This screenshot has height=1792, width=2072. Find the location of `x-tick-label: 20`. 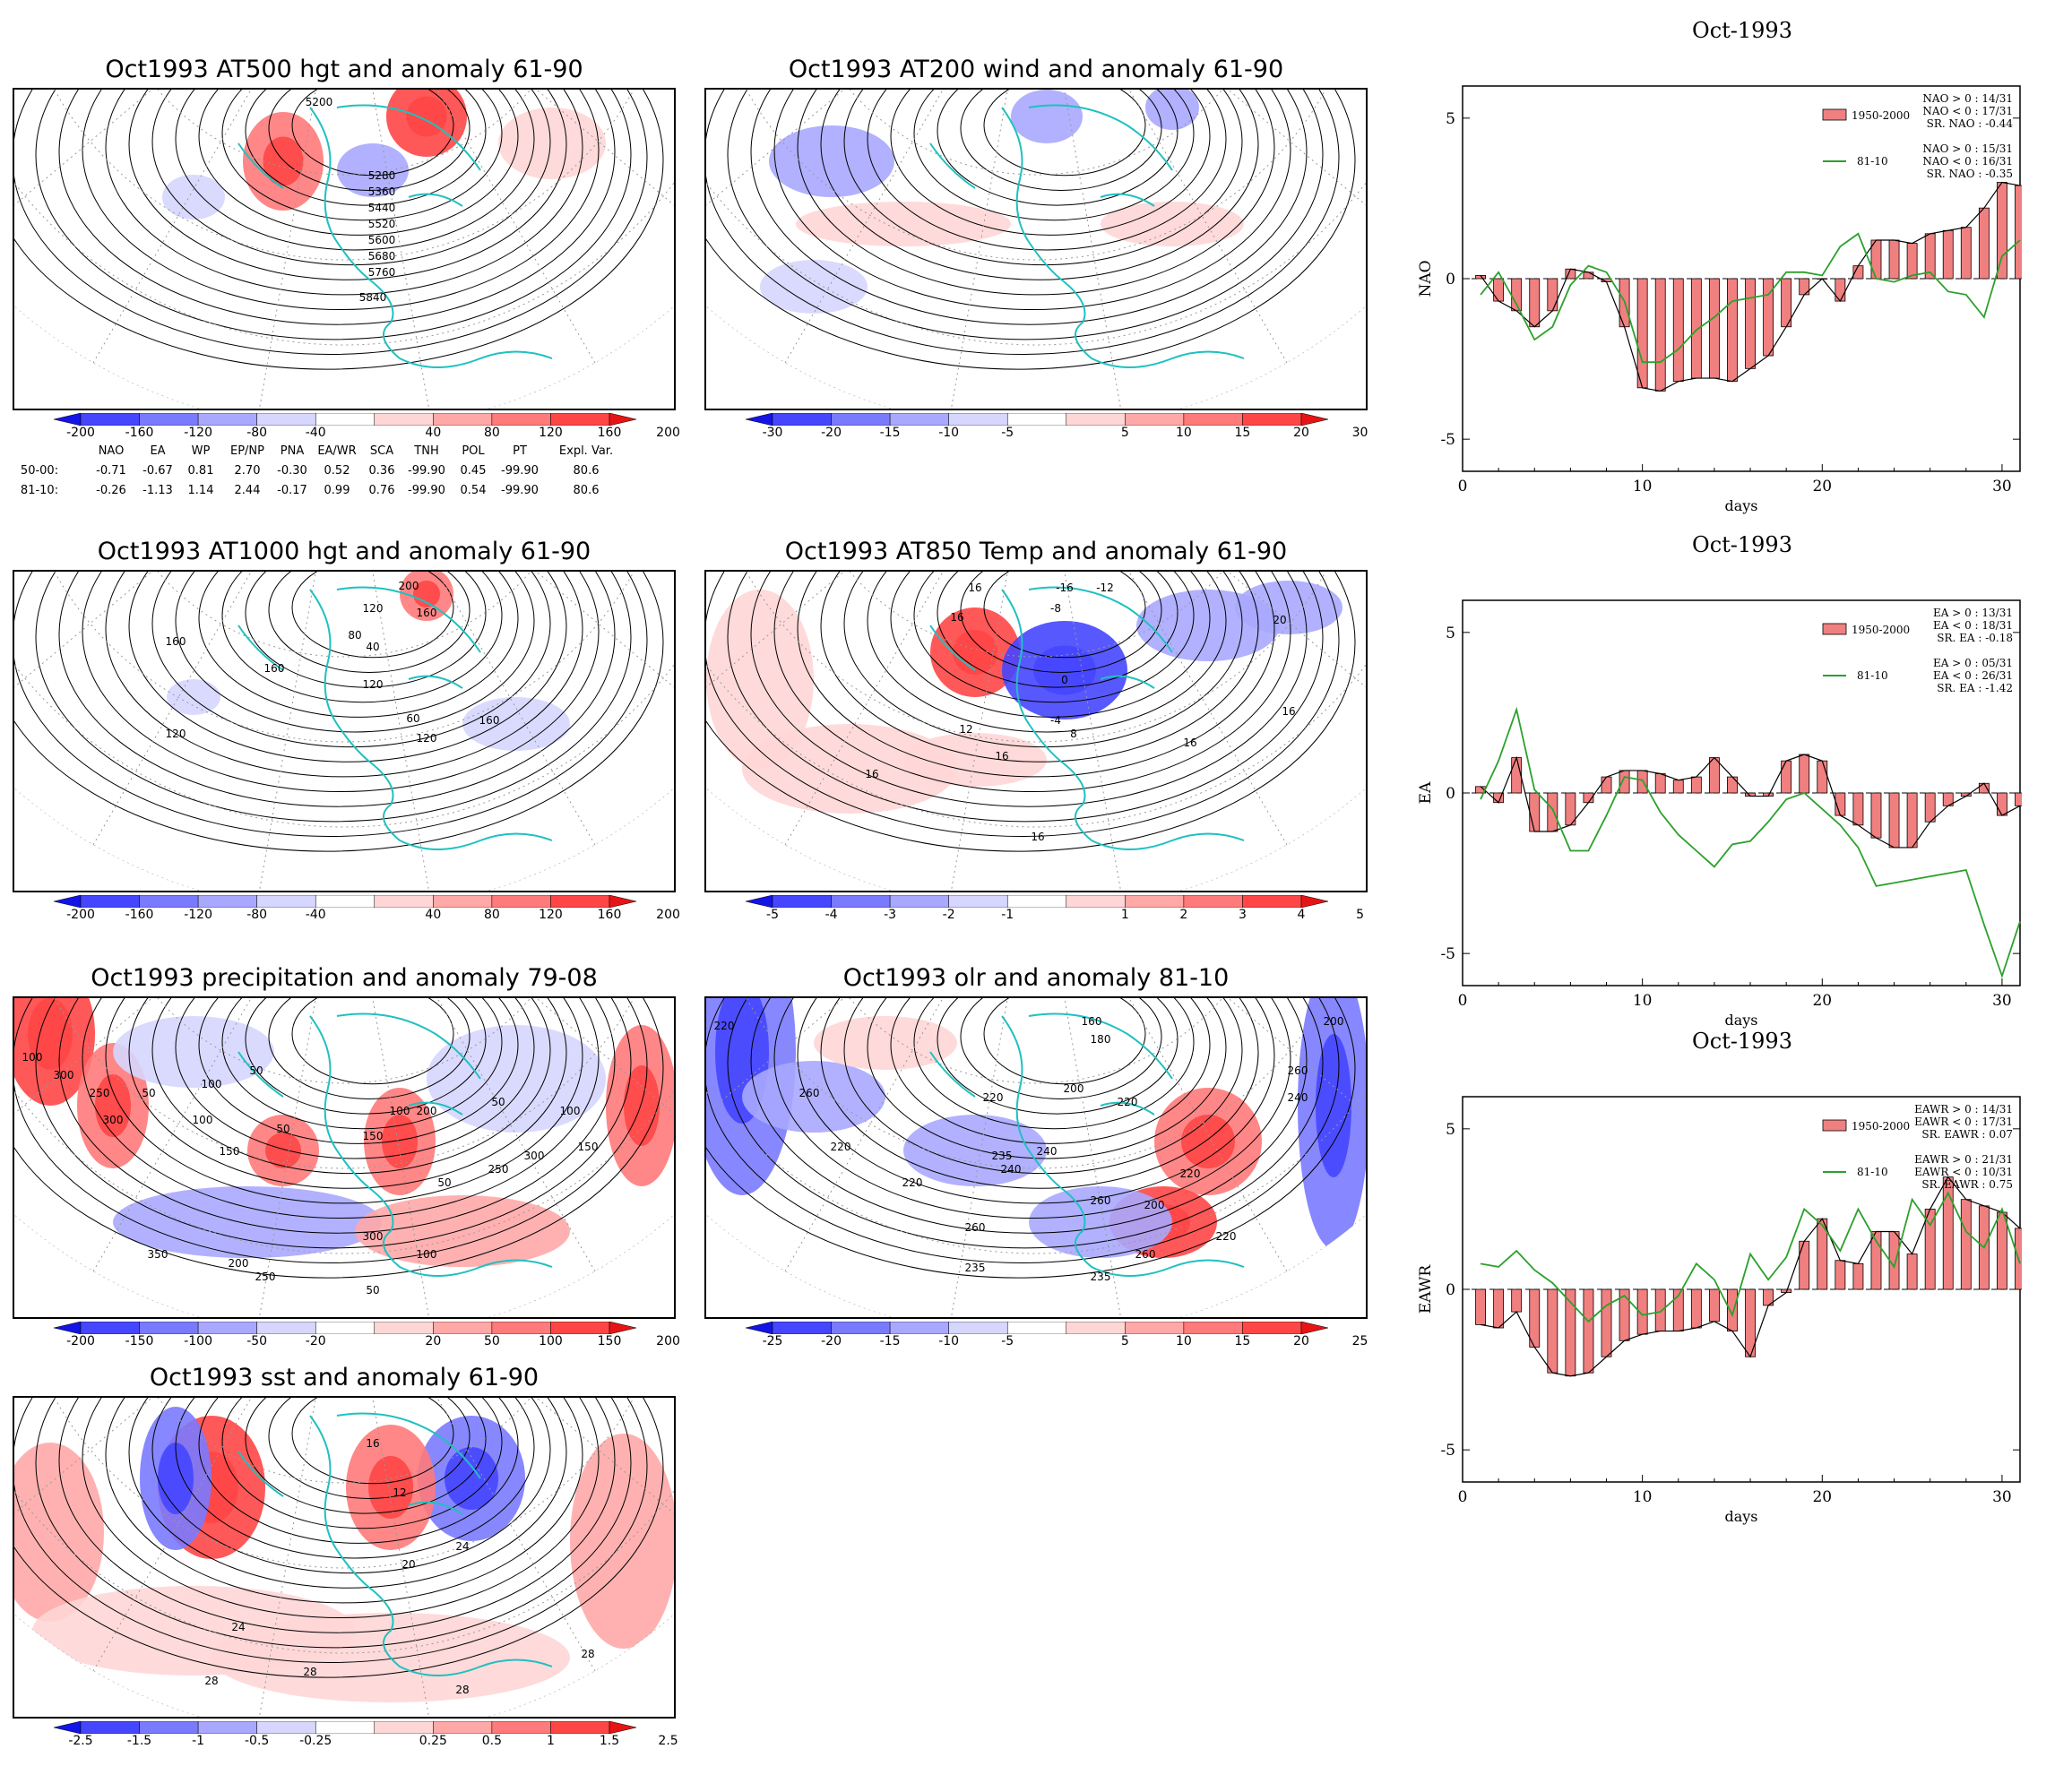

x-tick-label: 20 is located at coordinates (1822, 486).